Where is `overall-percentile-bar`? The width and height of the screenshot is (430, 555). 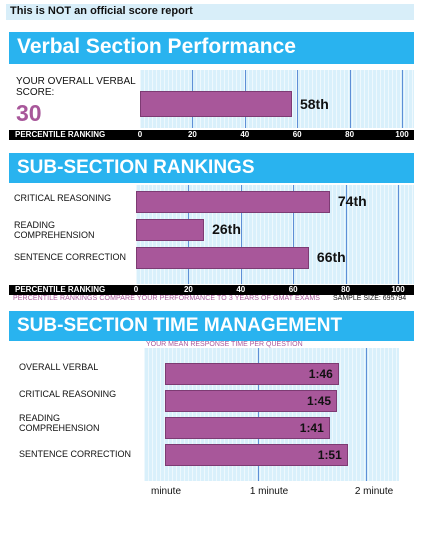
overall-percentile-bar is located at coordinates (216, 104).